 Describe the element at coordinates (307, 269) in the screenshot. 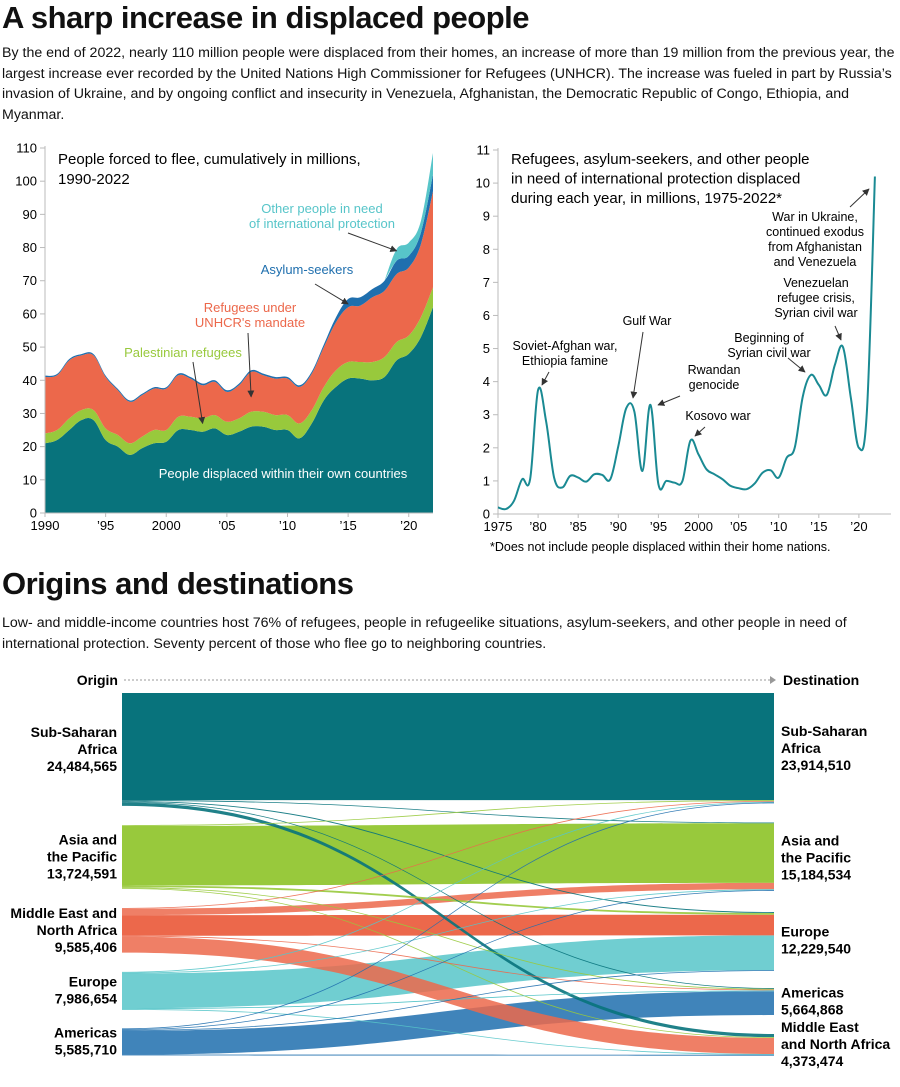

I see `annotation-label: Asylum-seekers` at that location.